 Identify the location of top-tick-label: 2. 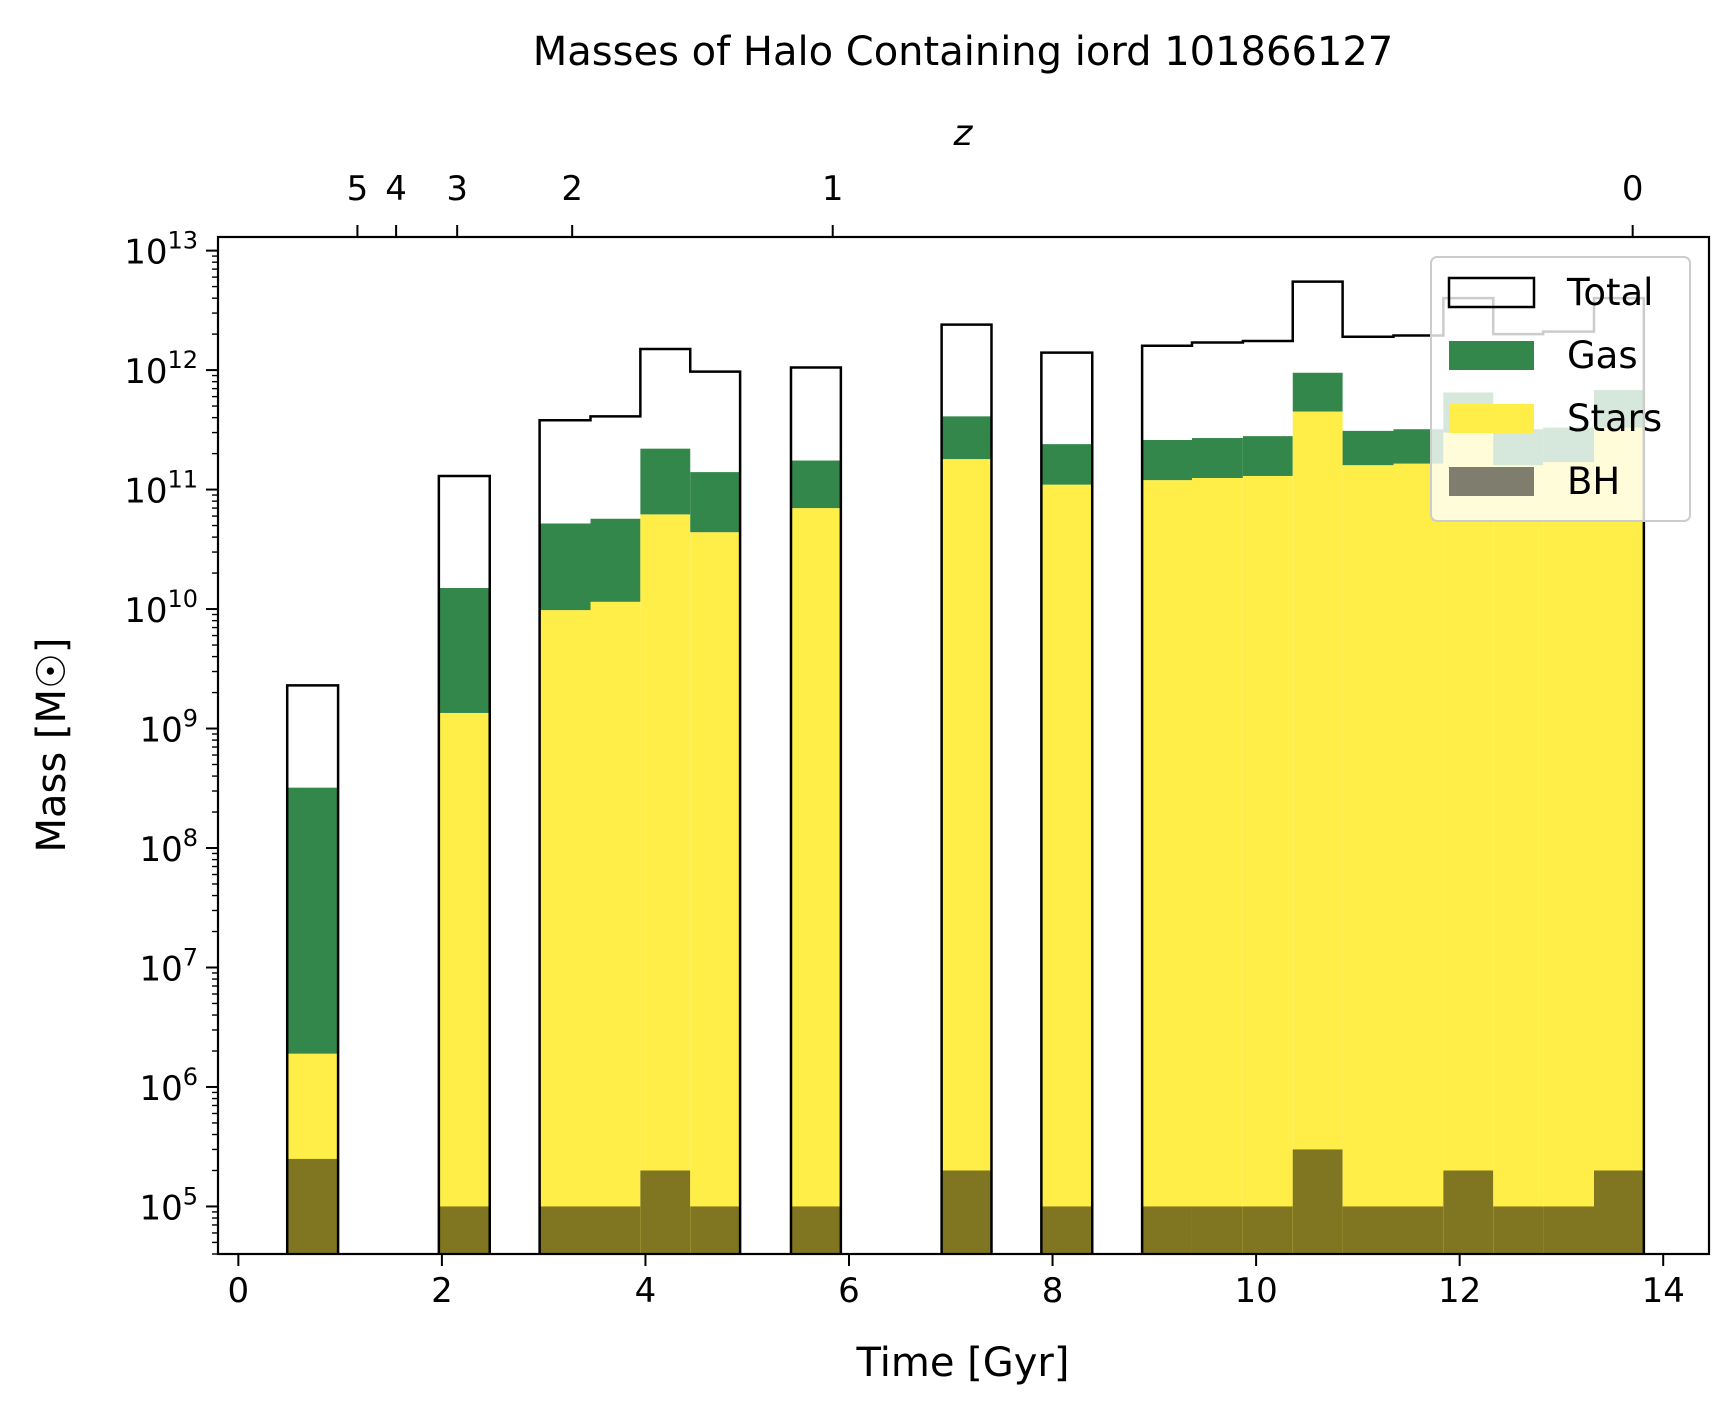
(572, 189).